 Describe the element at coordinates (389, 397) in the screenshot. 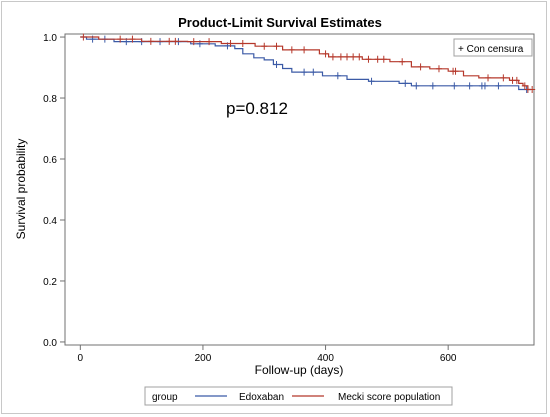

I see `legend-label-mecki: Mecki score population` at that location.